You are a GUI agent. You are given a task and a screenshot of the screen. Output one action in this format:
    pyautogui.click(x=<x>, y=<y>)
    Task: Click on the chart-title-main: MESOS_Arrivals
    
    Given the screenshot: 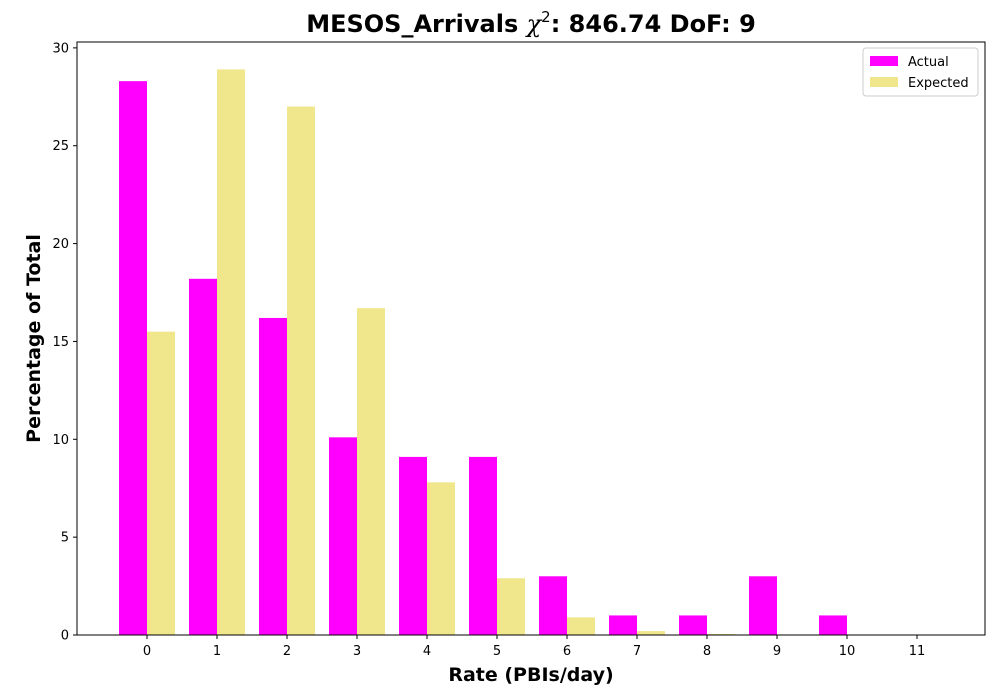 What is the action you would take?
    pyautogui.click(x=416, y=24)
    